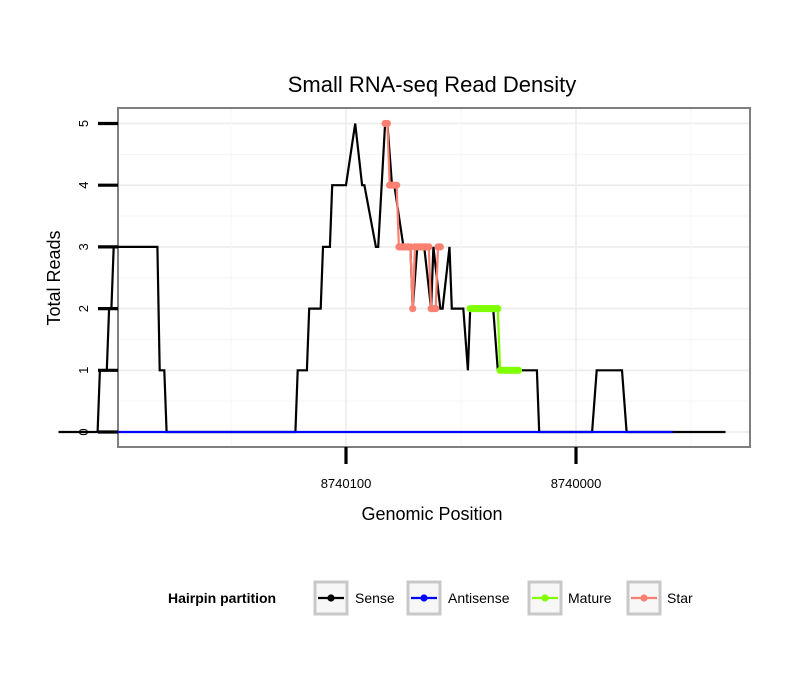 This screenshot has width=810, height=690. Describe the element at coordinates (83, 246) in the screenshot. I see `y-tick-label: 3` at that location.